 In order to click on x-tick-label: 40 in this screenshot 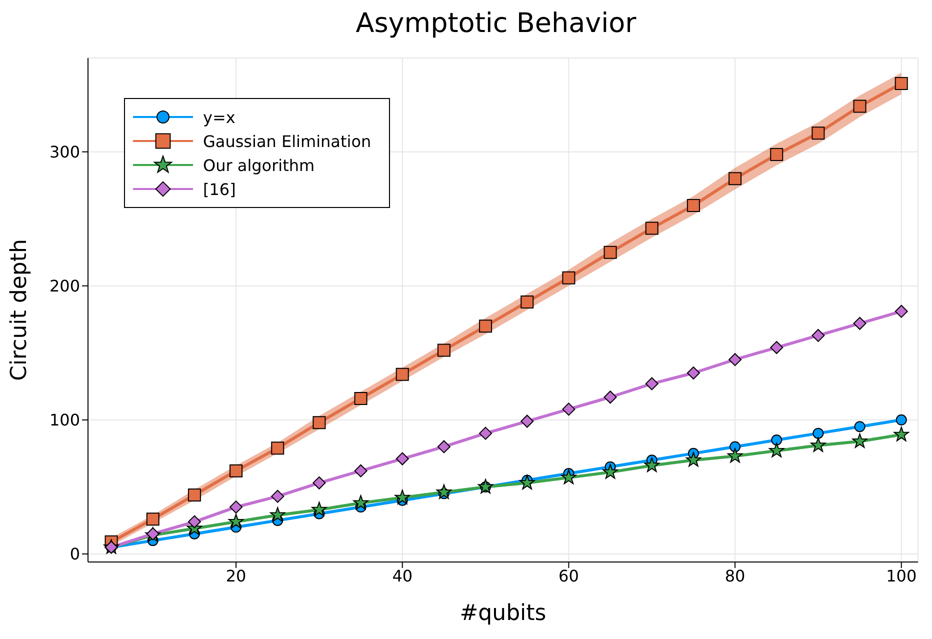, I will do `click(402, 576)`.